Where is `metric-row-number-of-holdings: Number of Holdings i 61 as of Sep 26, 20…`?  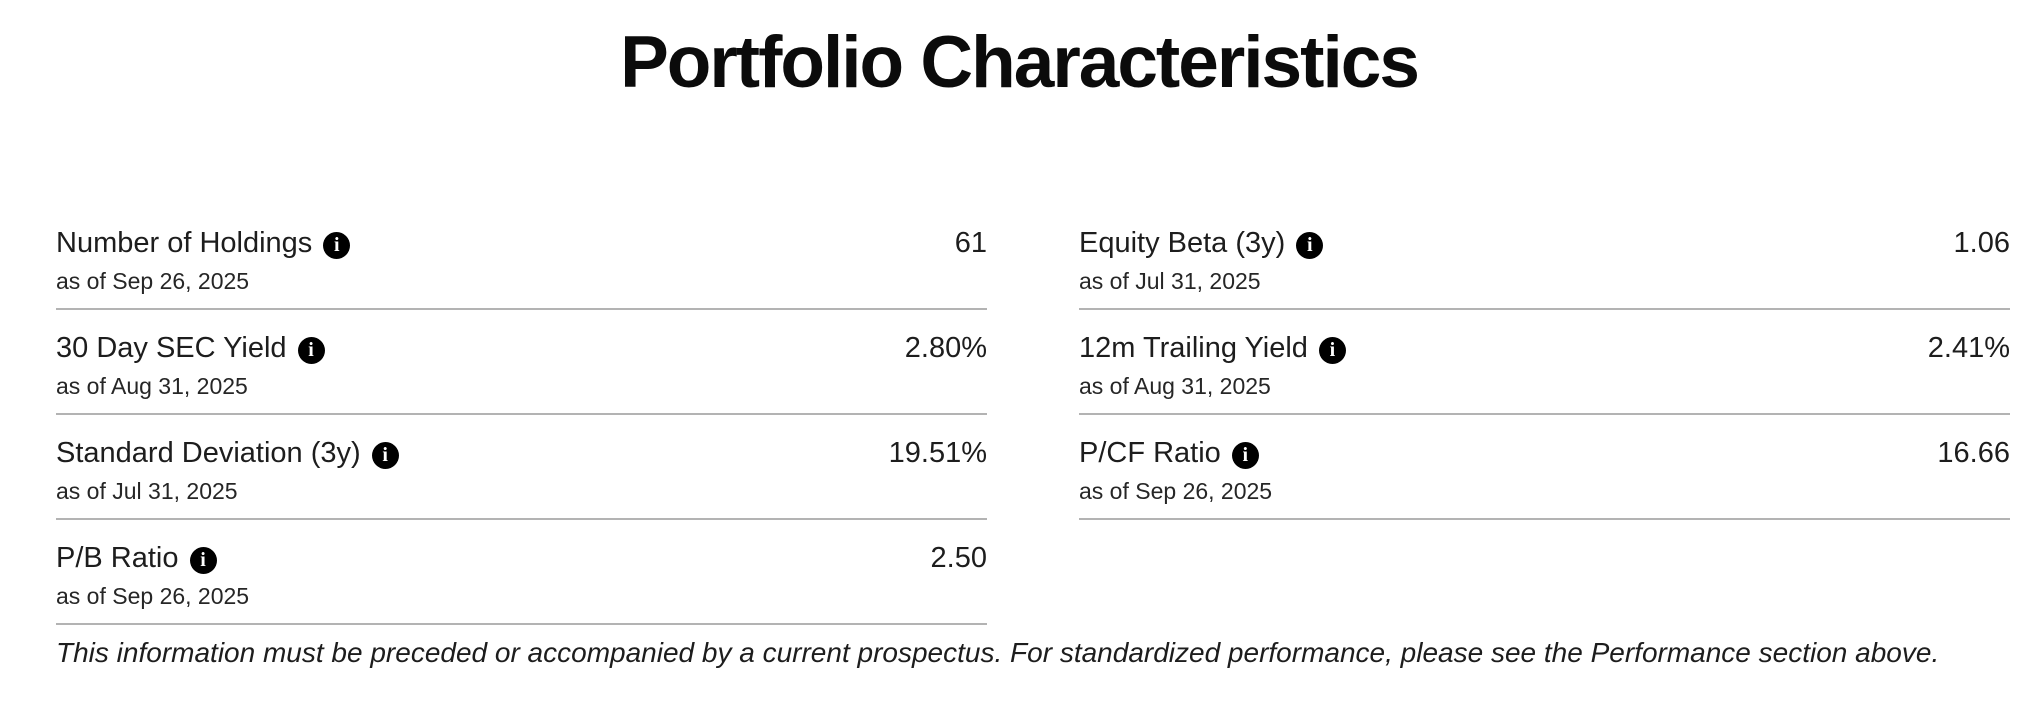 metric-row-number-of-holdings: Number of Holdings i 61 as of Sep 26, 20… is located at coordinates (521, 267).